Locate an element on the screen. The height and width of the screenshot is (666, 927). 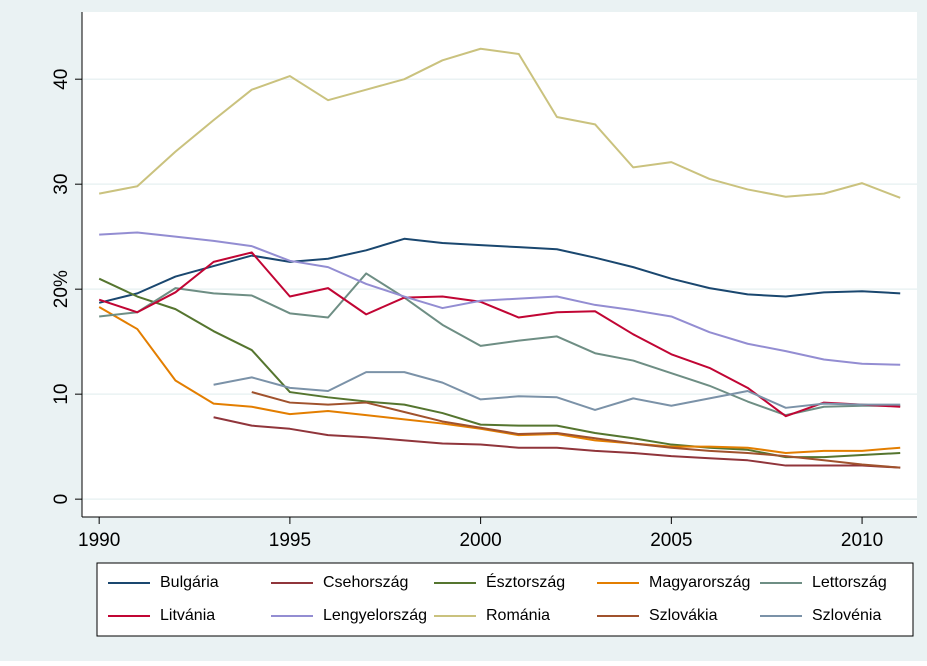
legend-label: Észtország is located at coordinates (525, 581).